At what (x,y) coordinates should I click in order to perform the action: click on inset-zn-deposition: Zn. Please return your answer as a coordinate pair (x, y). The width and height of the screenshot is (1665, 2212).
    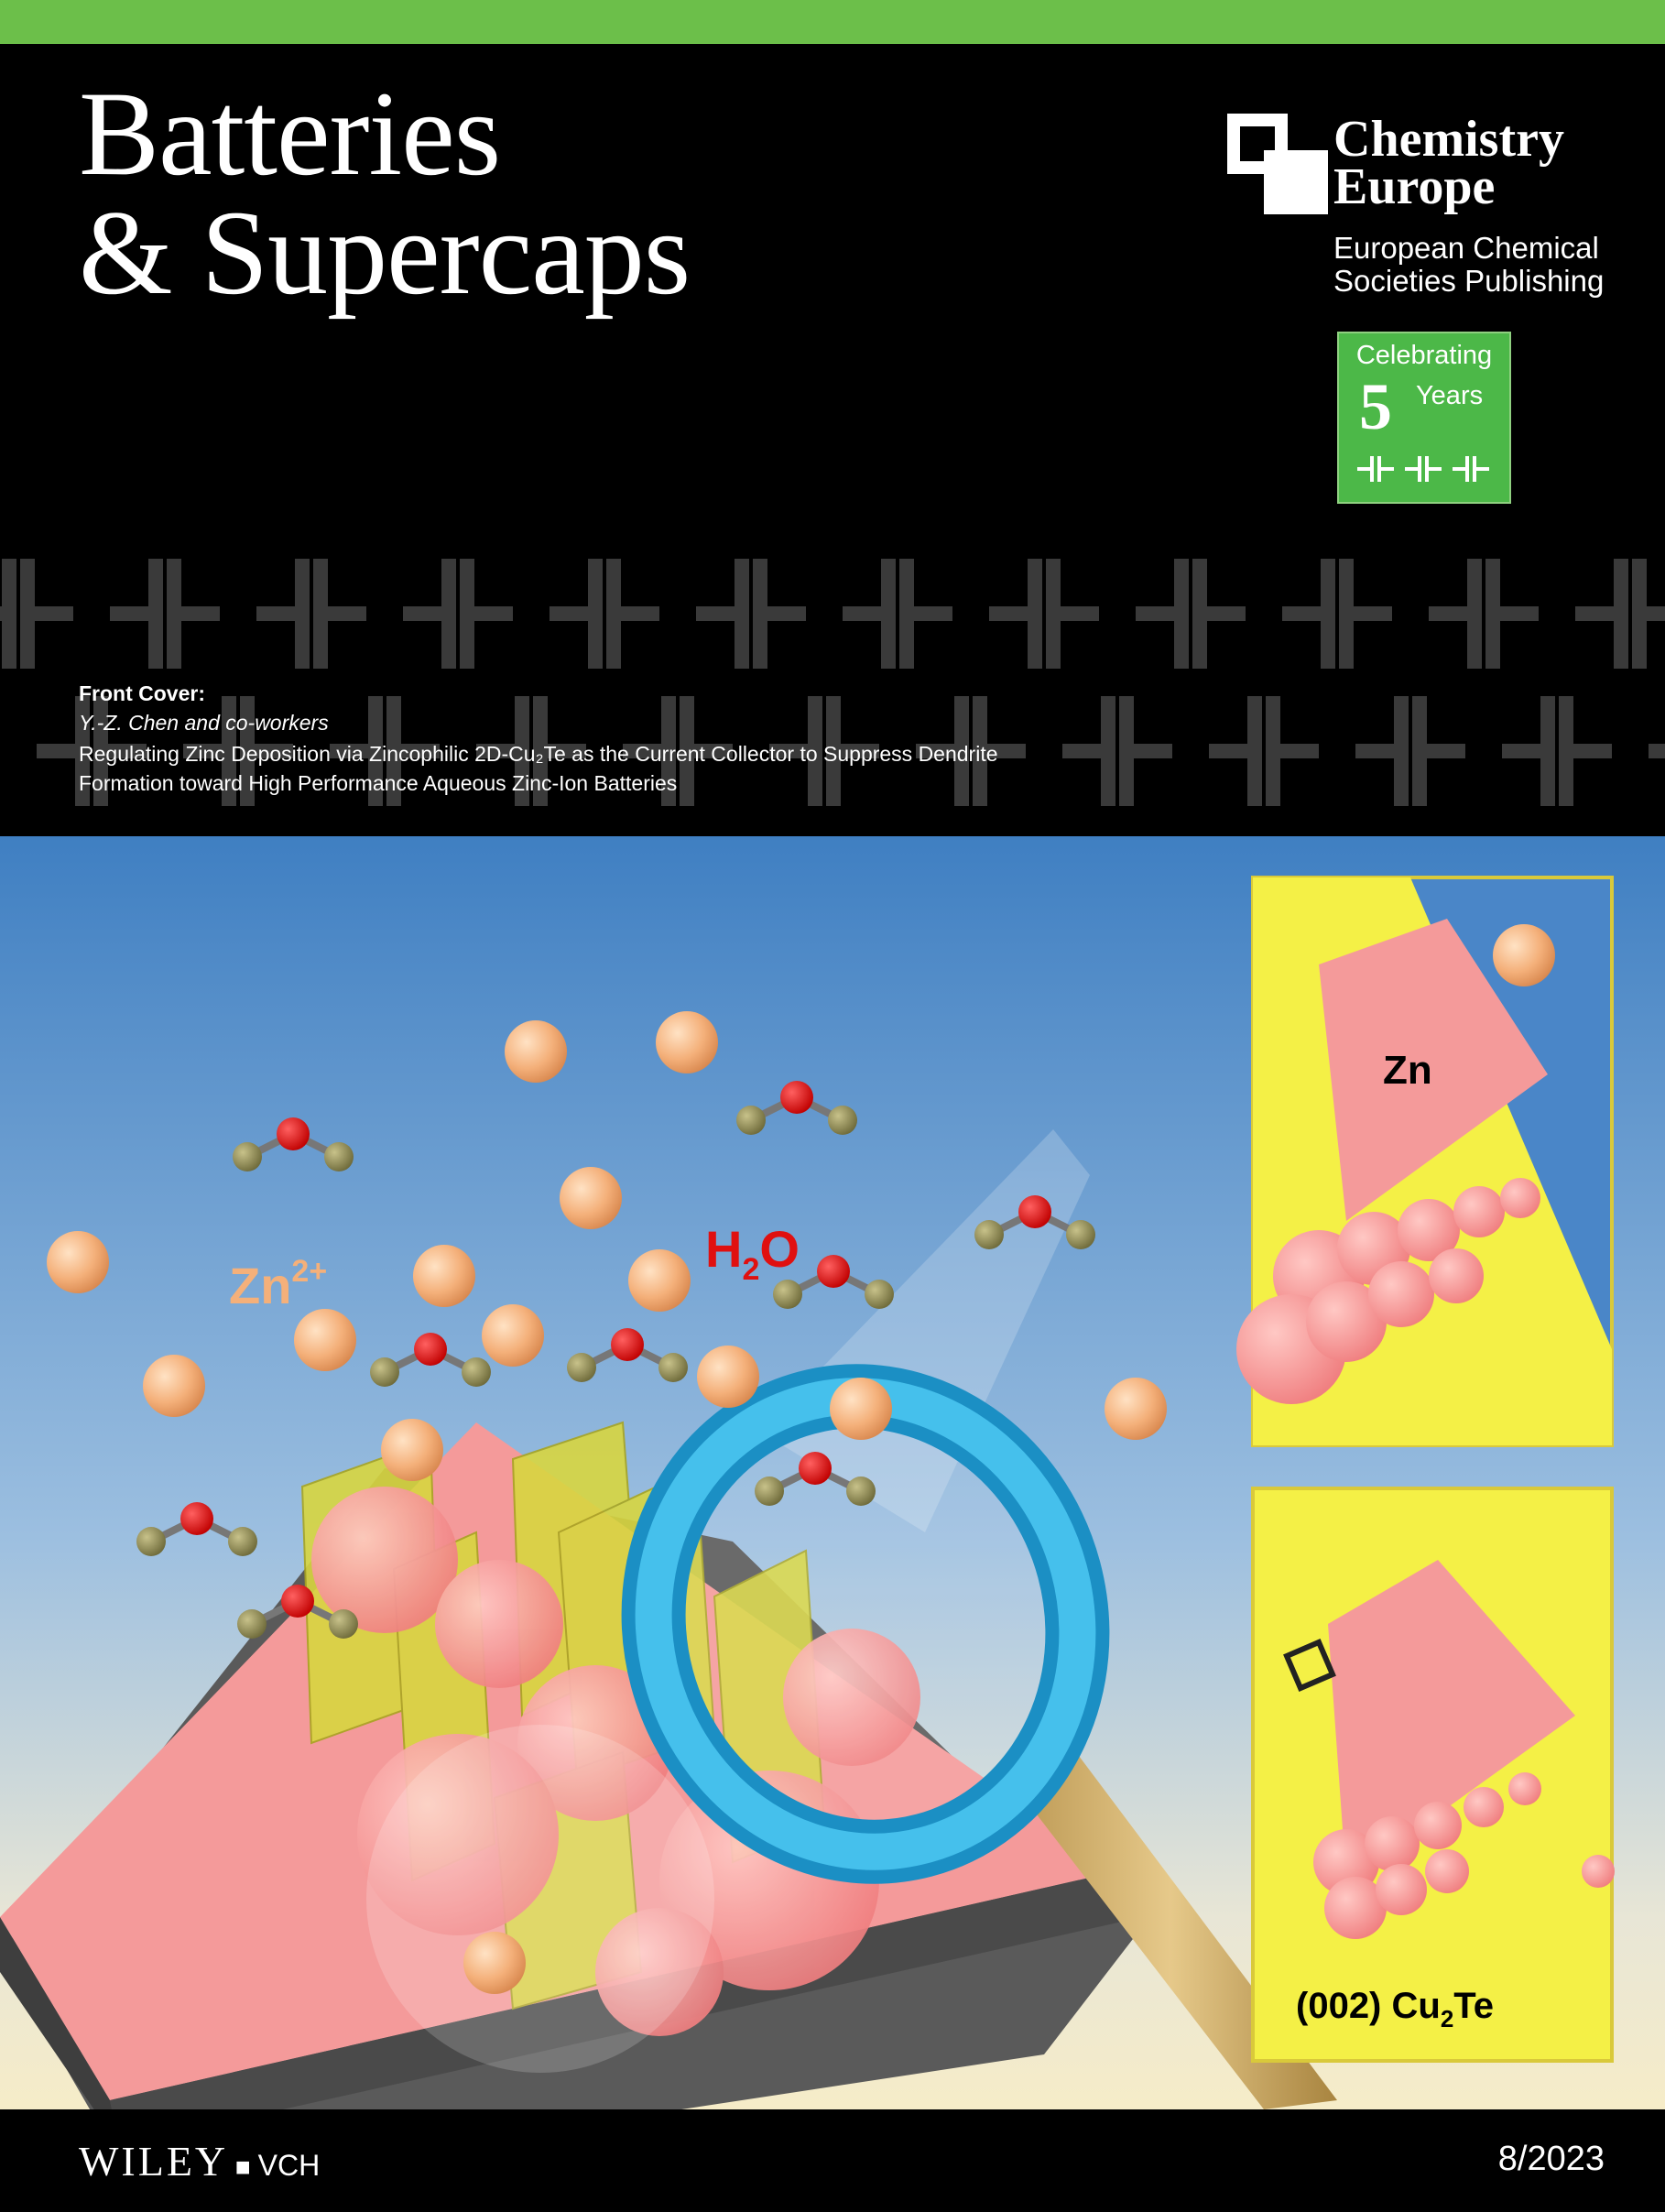
    Looking at the image, I should click on (1425, 1161).